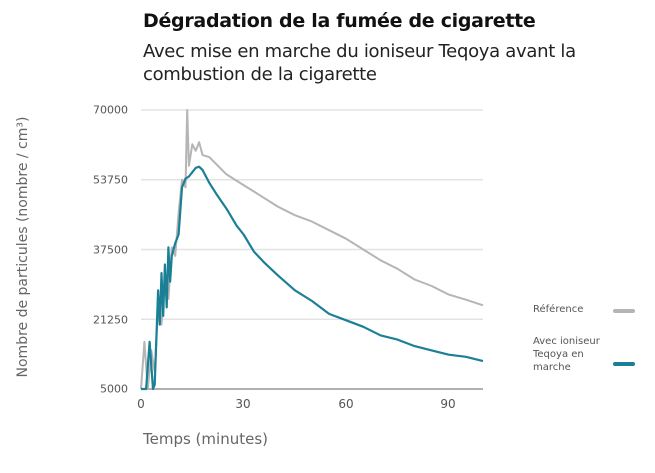 This screenshot has height=473, width=655. Describe the element at coordinates (566, 354) in the screenshot. I see `legend-label-teqoya: Avec ioniseur Teqoya en marche` at that location.